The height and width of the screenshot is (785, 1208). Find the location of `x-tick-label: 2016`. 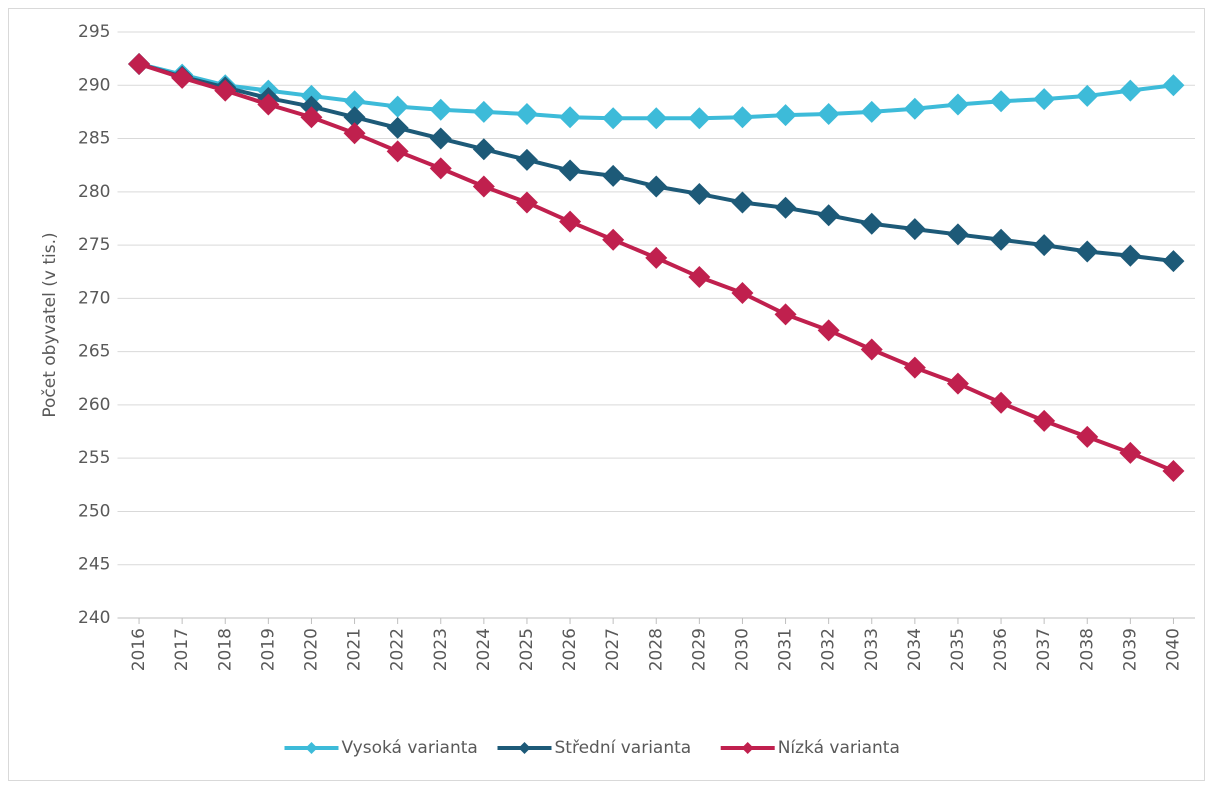

x-tick-label: 2016 is located at coordinates (139, 649).